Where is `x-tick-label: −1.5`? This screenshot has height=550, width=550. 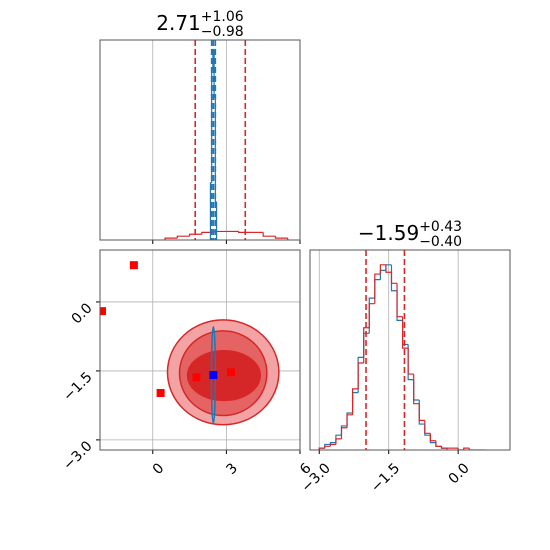
x-tick-label: −1.5 is located at coordinates (385, 477).